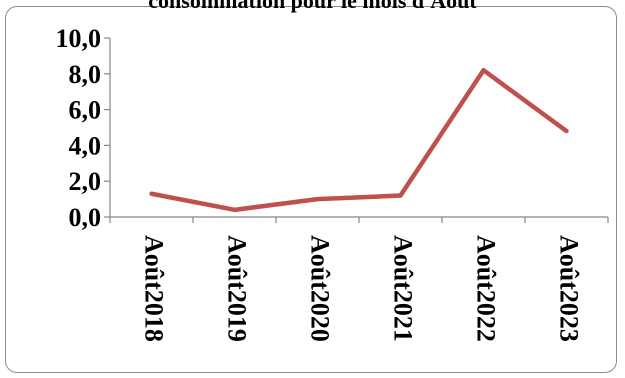 The height and width of the screenshot is (378, 625). What do you see at coordinates (85, 74) in the screenshot?
I see `y-tick-label: 8,0` at bounding box center [85, 74].